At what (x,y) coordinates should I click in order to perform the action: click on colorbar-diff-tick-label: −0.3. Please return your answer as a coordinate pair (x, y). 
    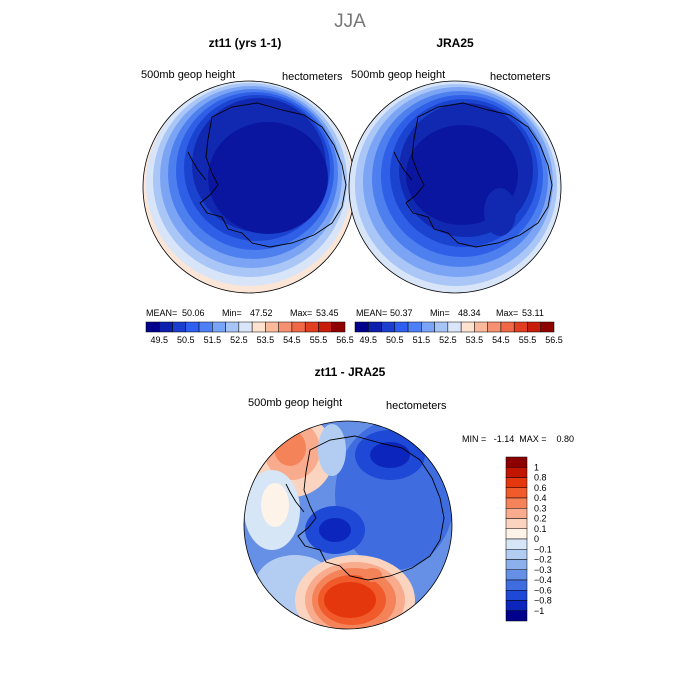
    Looking at the image, I should click on (543, 570).